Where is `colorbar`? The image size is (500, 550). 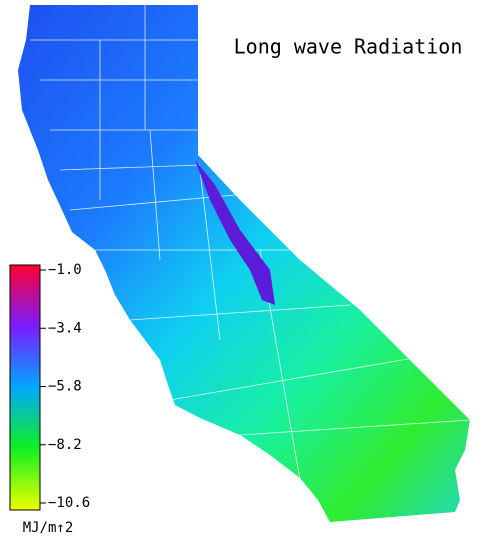 colorbar is located at coordinates (25, 387).